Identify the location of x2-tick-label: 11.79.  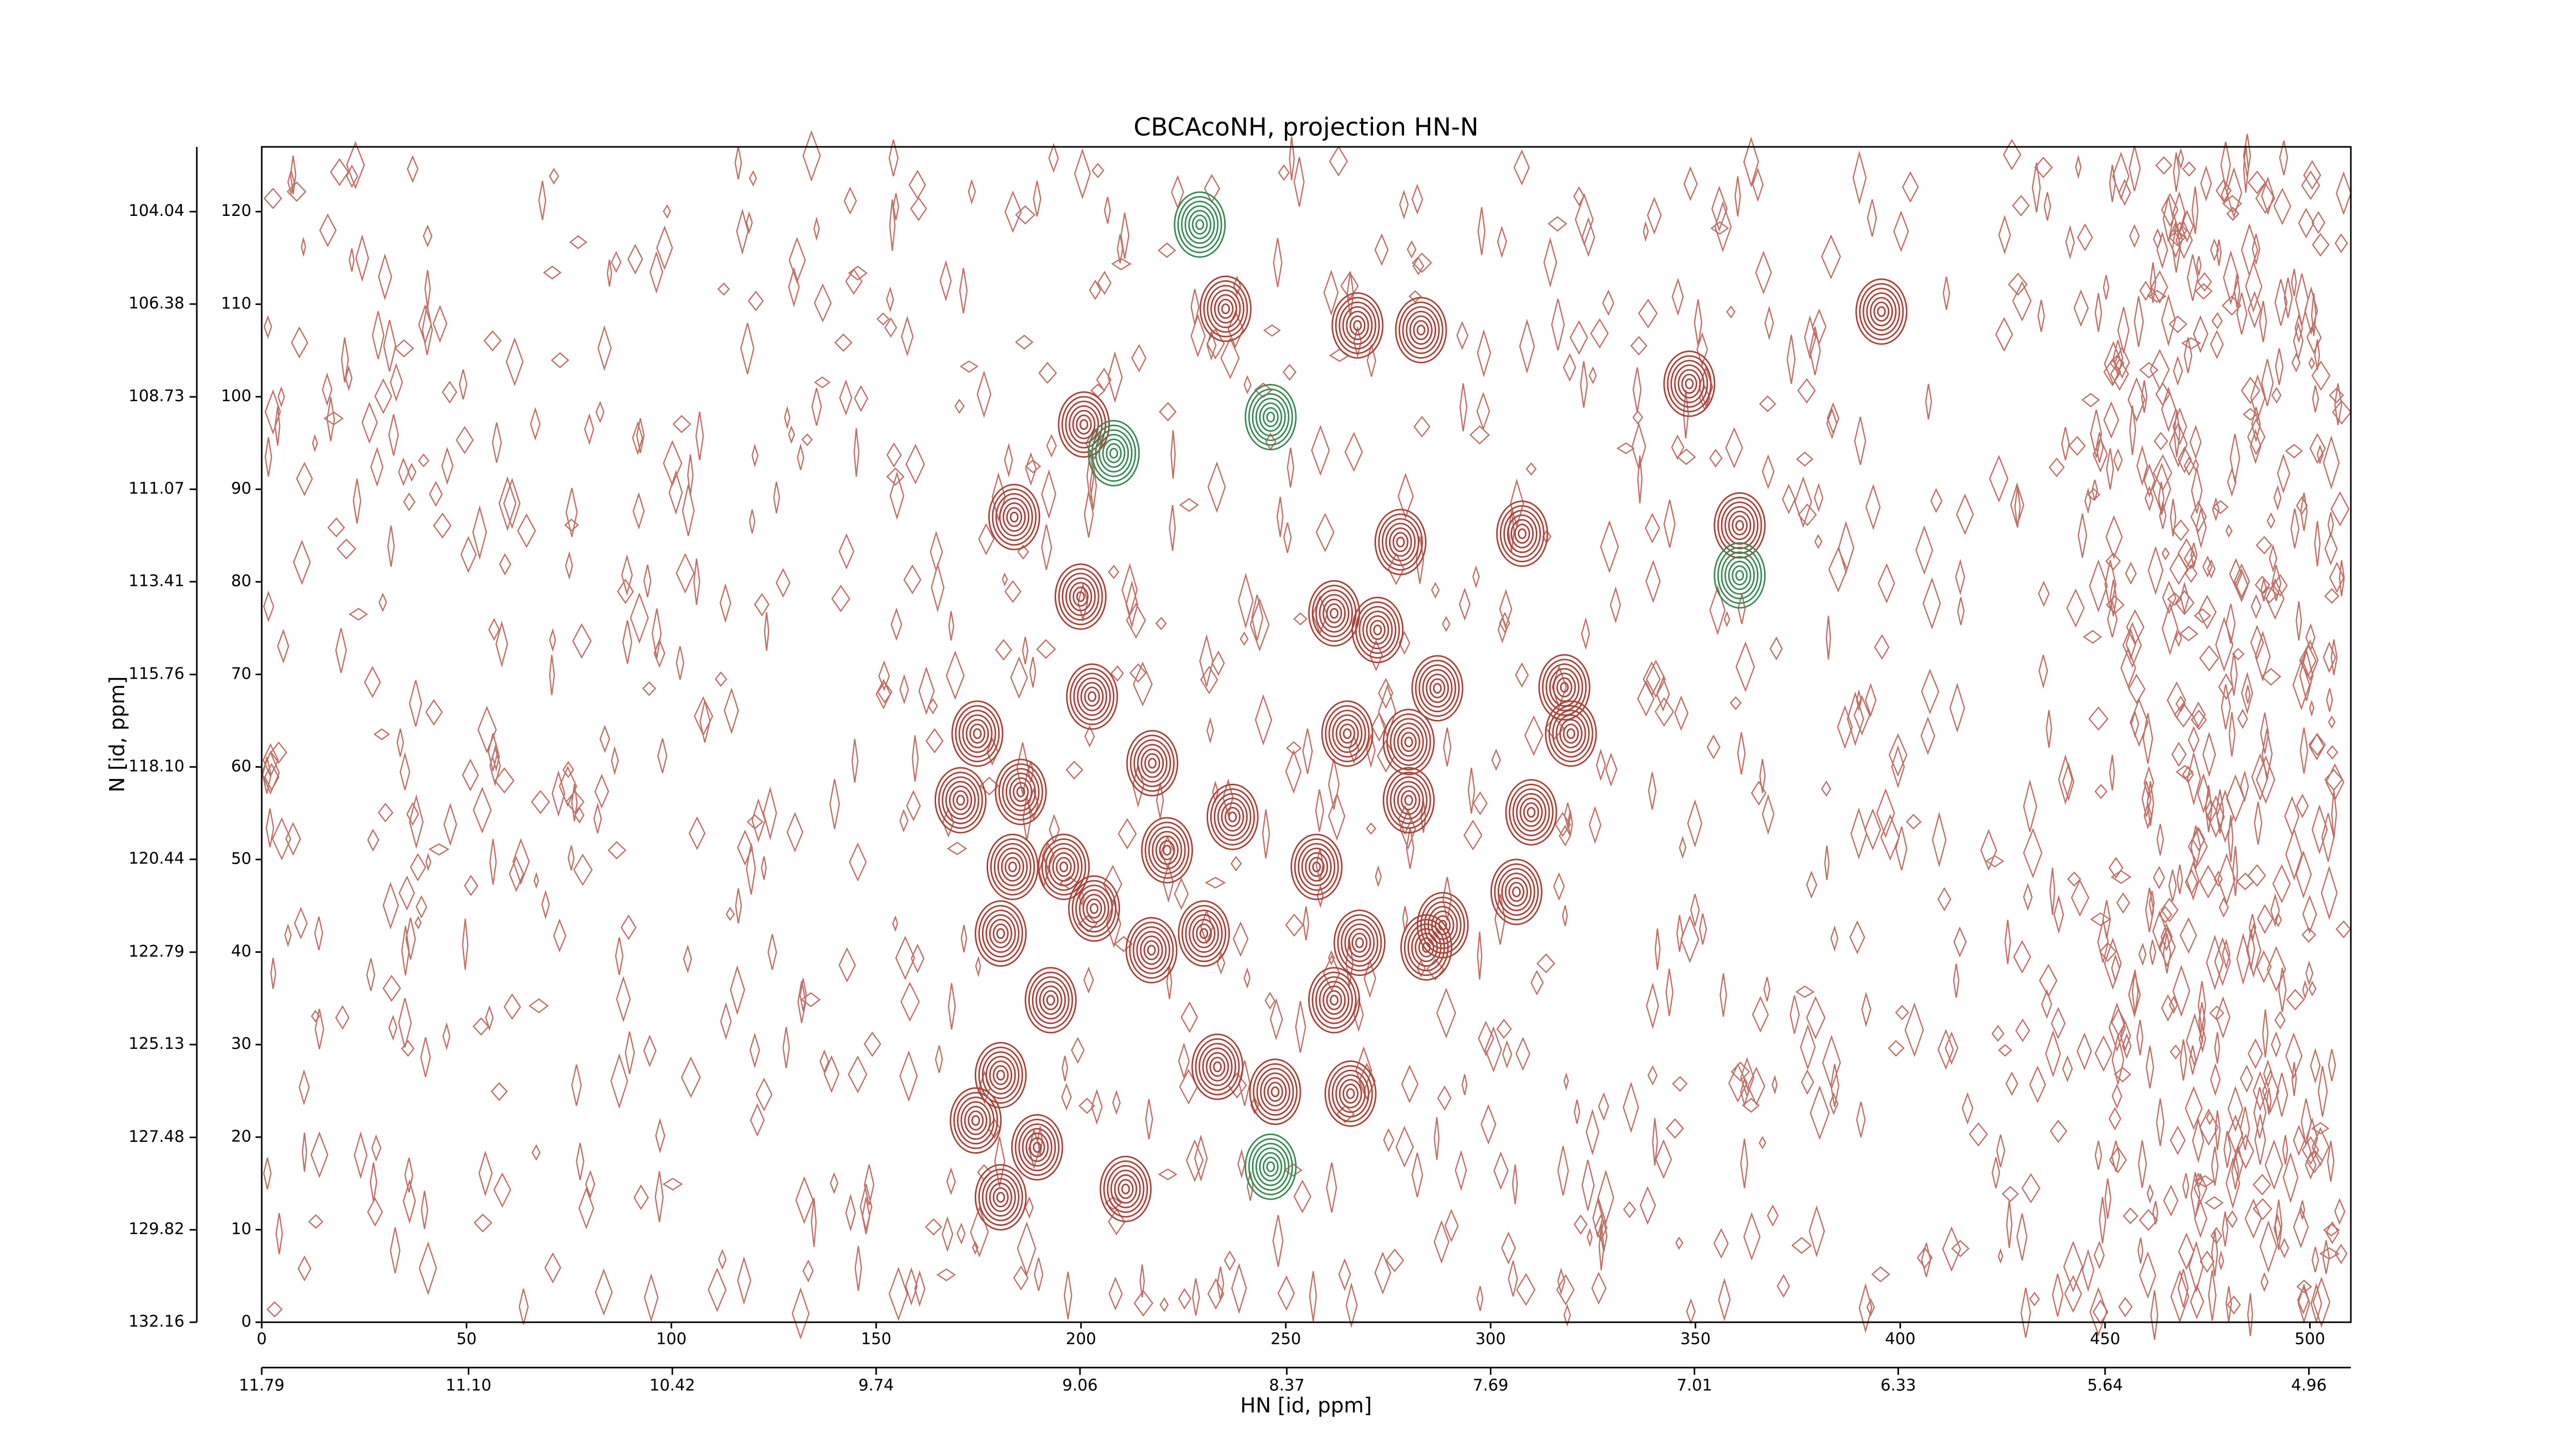
(262, 1385).